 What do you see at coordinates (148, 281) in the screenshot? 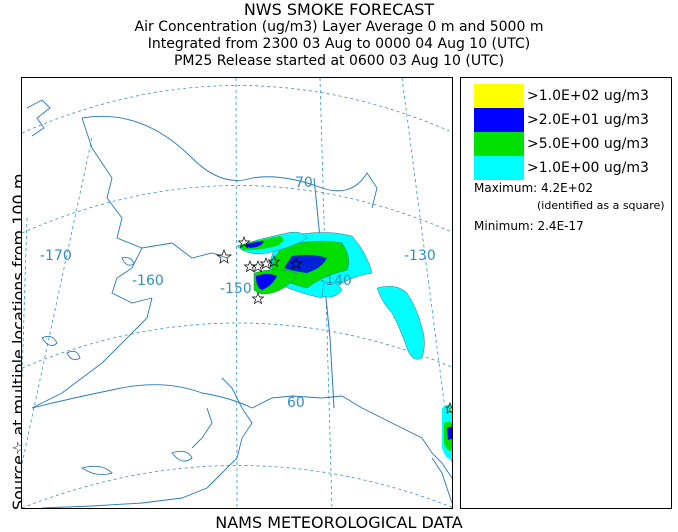
I see `lon-label-160: -160` at bounding box center [148, 281].